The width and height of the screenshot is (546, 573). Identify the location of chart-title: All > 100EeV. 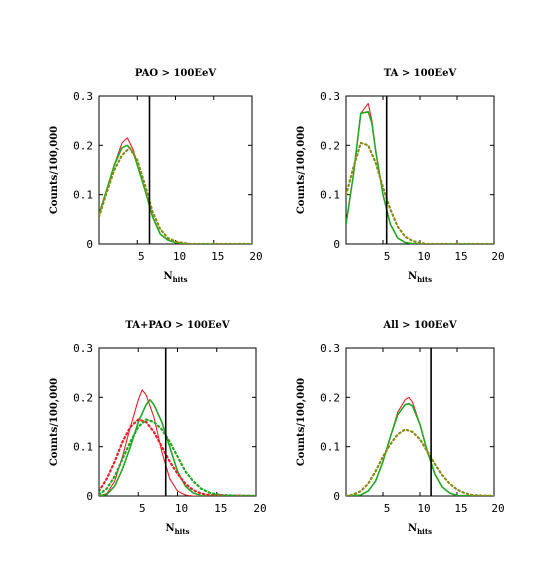
(419, 325).